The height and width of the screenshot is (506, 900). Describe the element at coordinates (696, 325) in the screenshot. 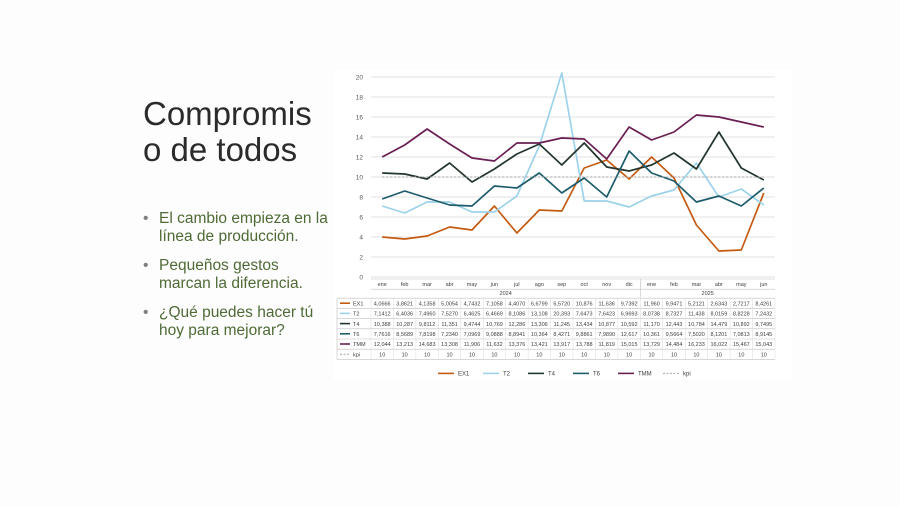

I see `table-cell: 10,784` at that location.